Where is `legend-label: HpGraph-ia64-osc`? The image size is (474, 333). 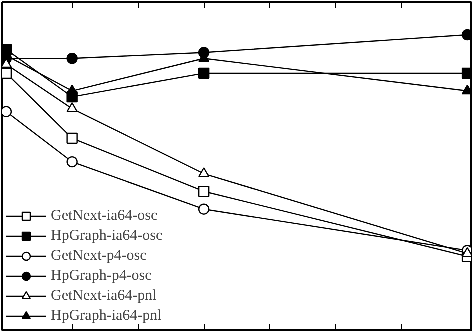 legend-label: HpGraph-ia64-osc is located at coordinates (107, 236).